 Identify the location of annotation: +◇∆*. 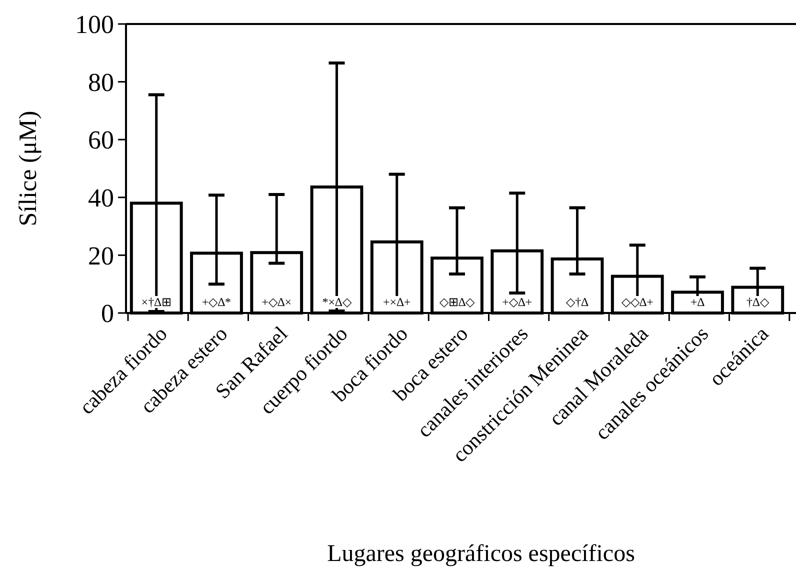
(217, 302).